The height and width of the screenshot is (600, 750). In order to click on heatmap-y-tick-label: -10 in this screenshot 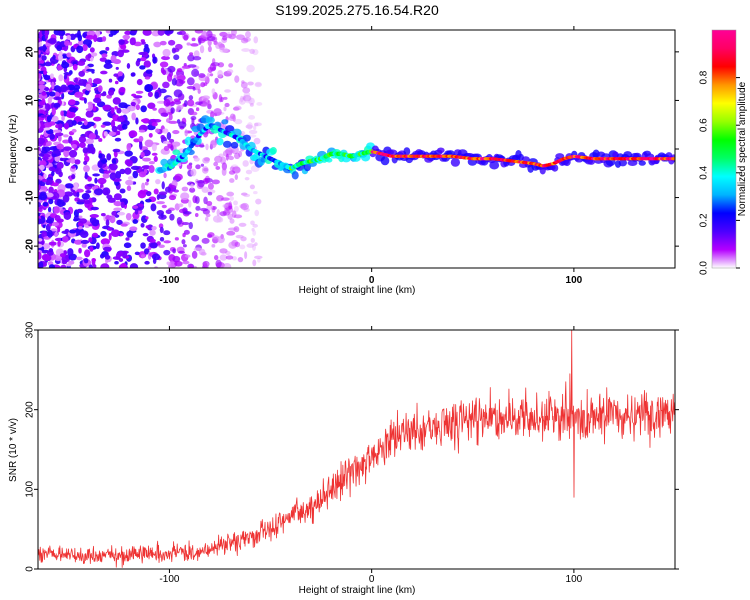, I will do `click(30, 197)`.